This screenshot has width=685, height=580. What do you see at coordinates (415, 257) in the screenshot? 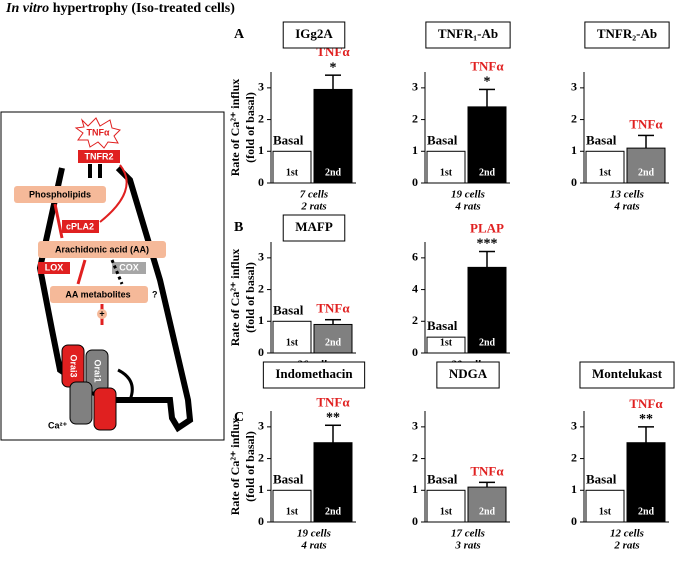
I see `y-tick-label: 6` at bounding box center [415, 257].